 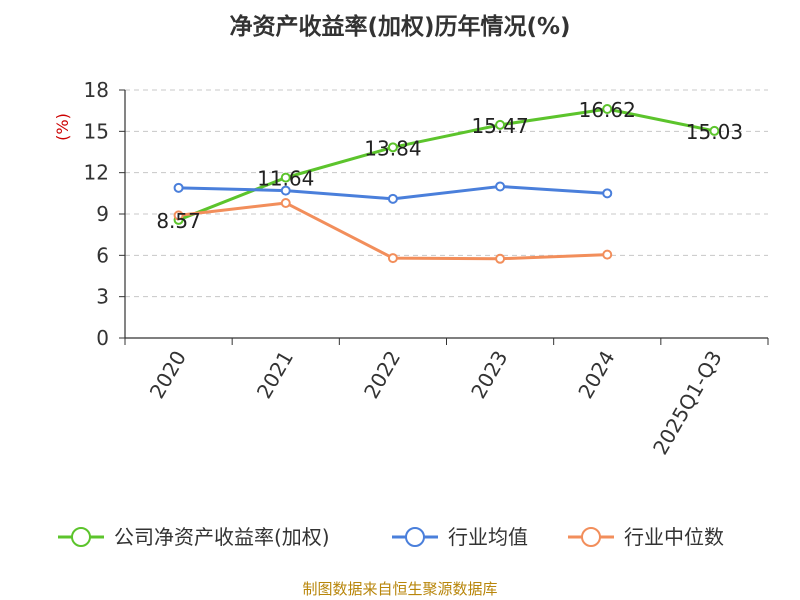 I want to click on y-tick-label: 3, so click(x=102, y=297).